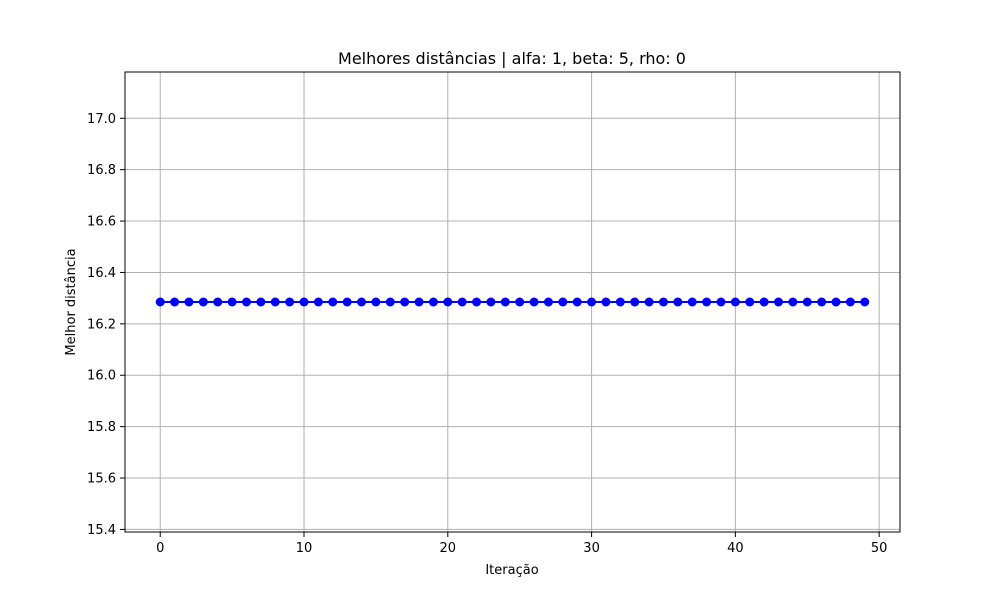  Describe the element at coordinates (521, 544) in the screenshot. I see `x-axis-ticks: 0 10 20 30 40 50` at that location.